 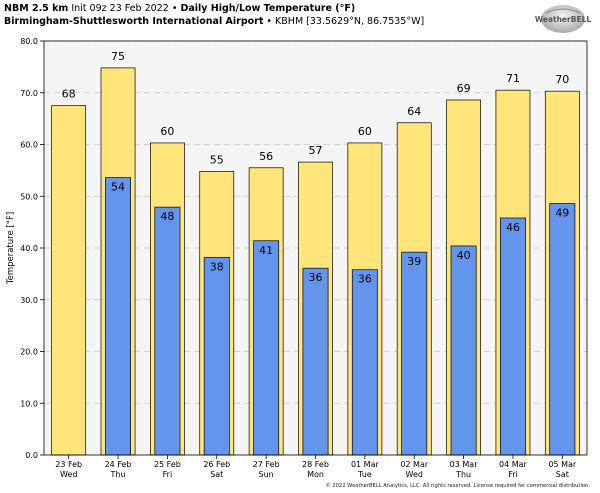 I want to click on low-value-label: 48, so click(x=167, y=216).